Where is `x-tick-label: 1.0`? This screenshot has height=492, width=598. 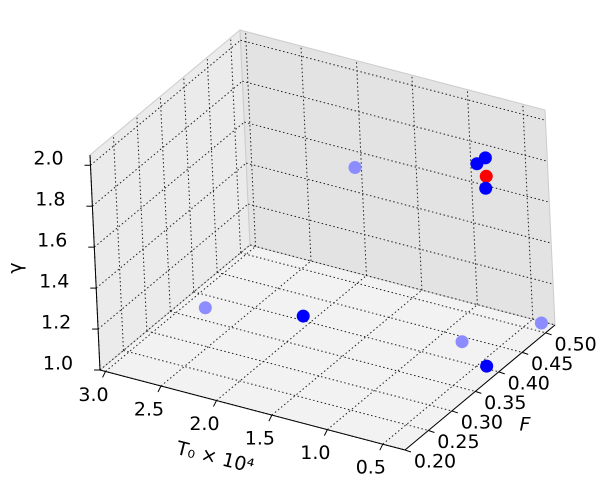
x-tick-label: 1.0 is located at coordinates (315, 453).